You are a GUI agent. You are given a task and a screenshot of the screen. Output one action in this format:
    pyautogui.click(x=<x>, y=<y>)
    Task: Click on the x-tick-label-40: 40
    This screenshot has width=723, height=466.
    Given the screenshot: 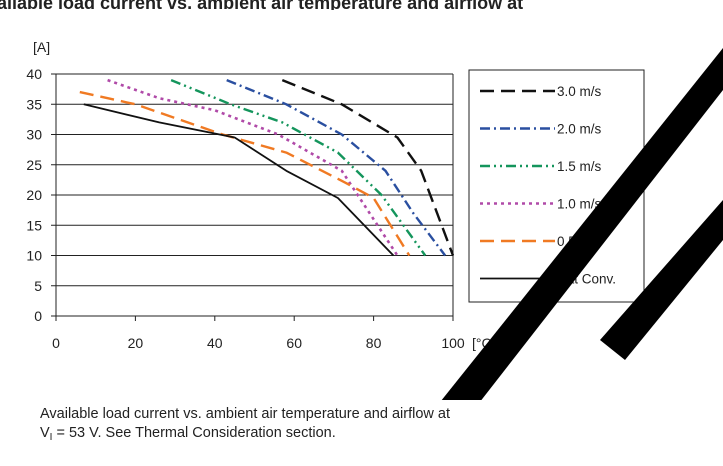 What is the action you would take?
    pyautogui.click(x=215, y=343)
    